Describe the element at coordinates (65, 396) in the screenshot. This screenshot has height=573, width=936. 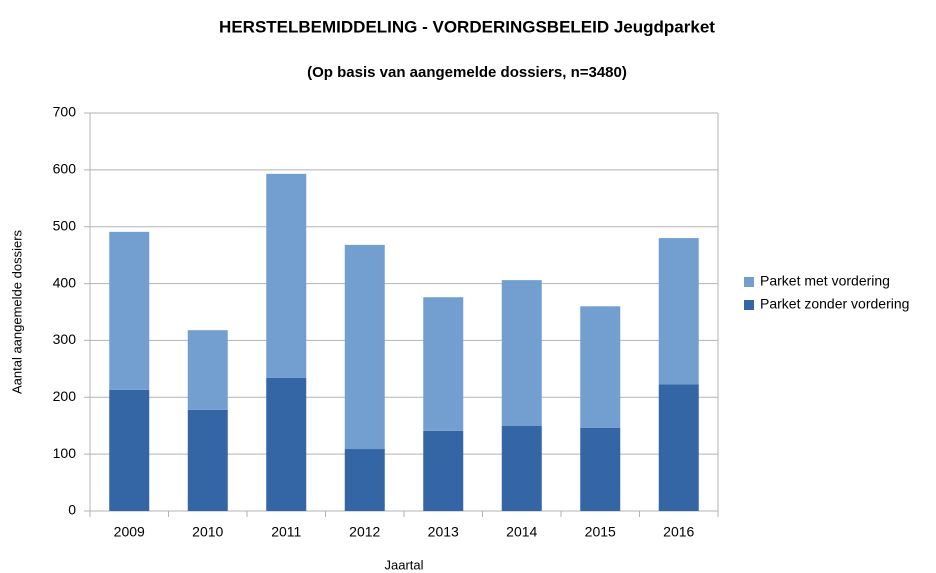
I see `y-tick-label: 200` at that location.